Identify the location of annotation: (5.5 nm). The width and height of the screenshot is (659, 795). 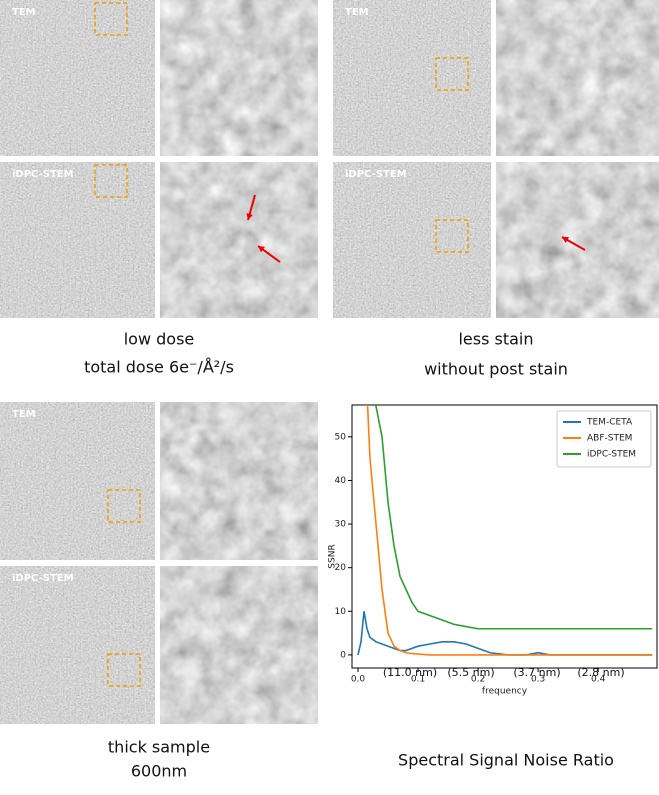
(470, 672).